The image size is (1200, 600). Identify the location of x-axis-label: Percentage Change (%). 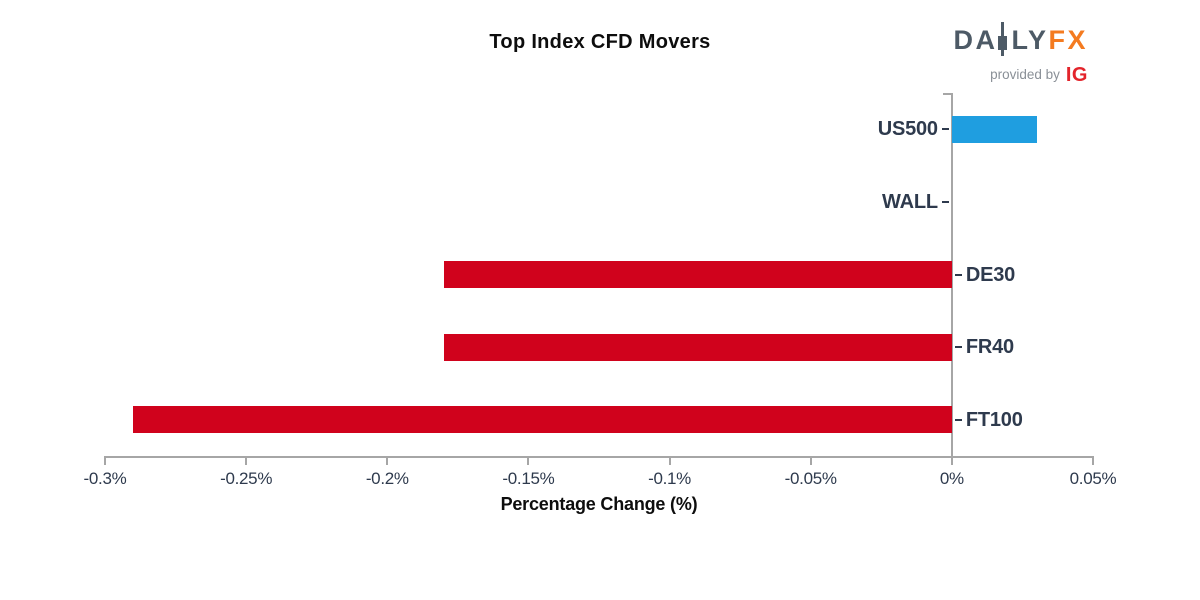
(599, 504).